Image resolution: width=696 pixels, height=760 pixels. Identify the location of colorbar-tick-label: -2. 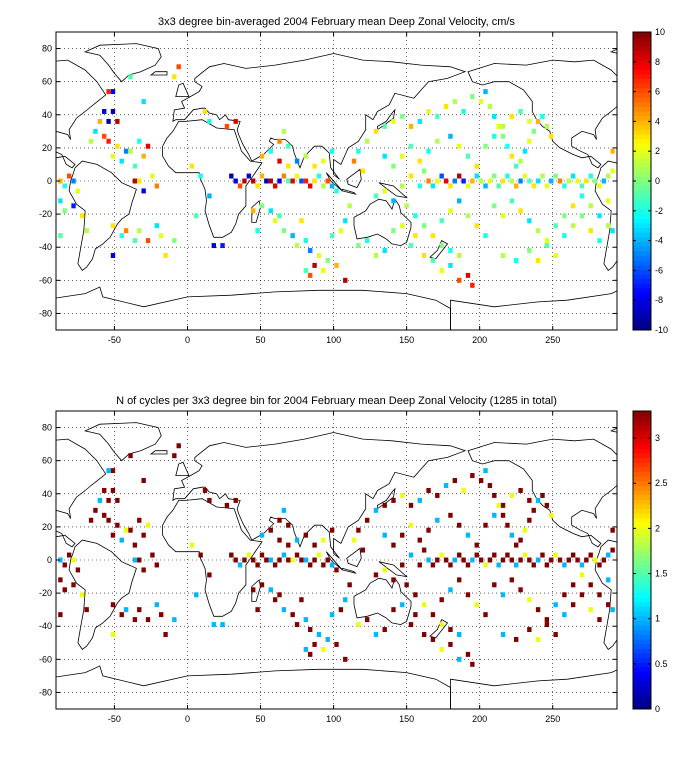
(659, 211).